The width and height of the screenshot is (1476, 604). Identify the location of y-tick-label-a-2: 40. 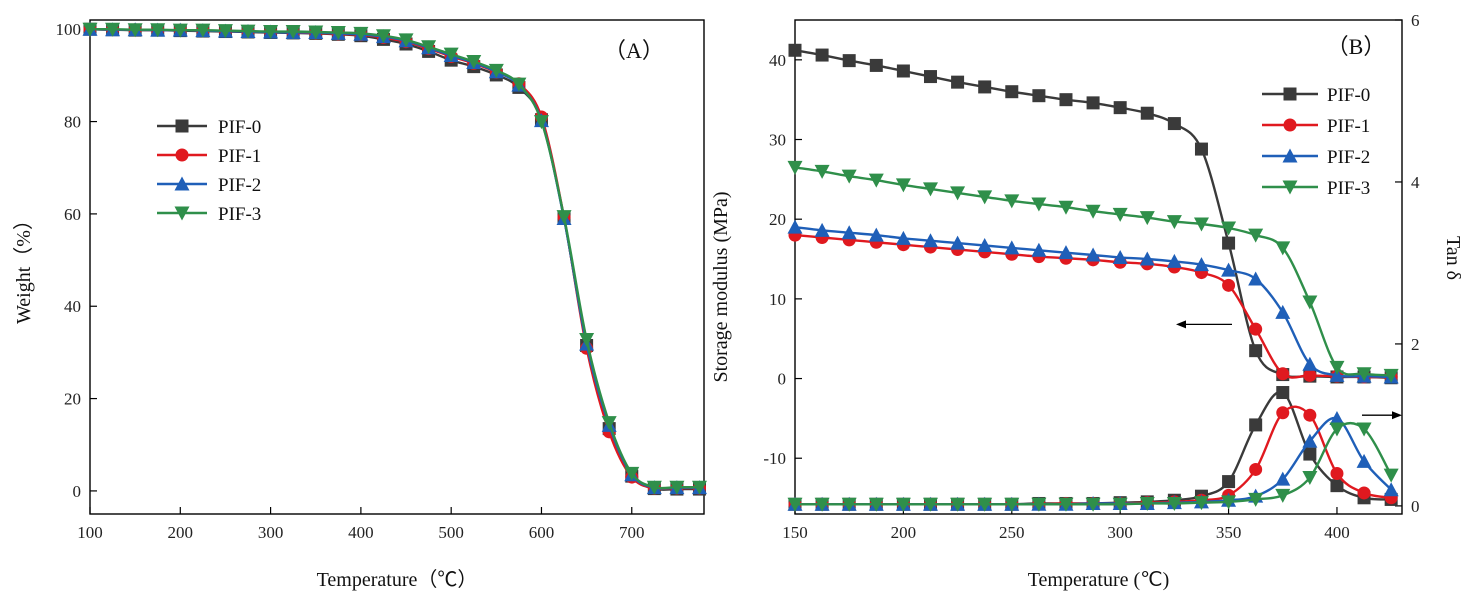
(72, 306).